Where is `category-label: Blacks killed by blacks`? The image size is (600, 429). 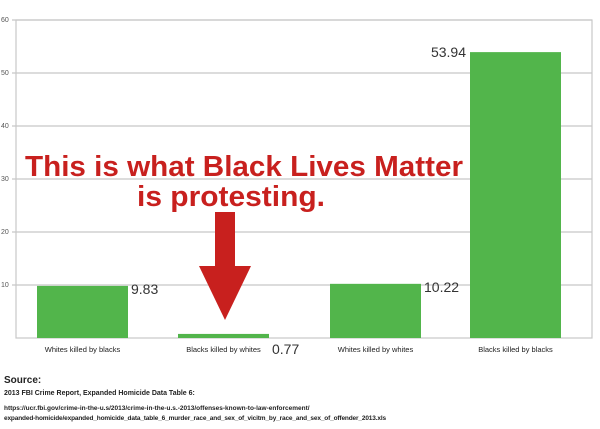
category-label: Blacks killed by blacks is located at coordinates (515, 349).